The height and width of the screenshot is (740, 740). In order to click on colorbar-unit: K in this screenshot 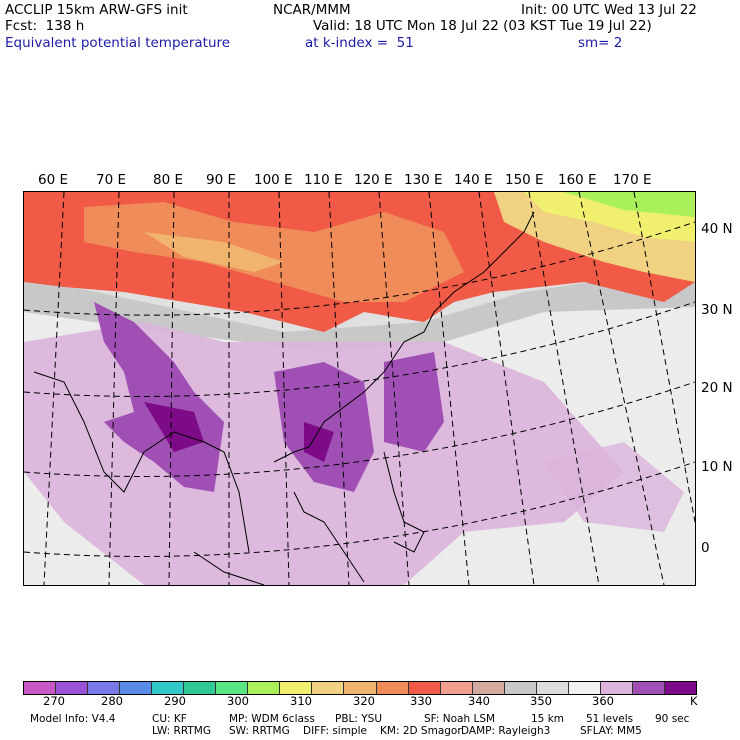, I will do `click(694, 701)`.